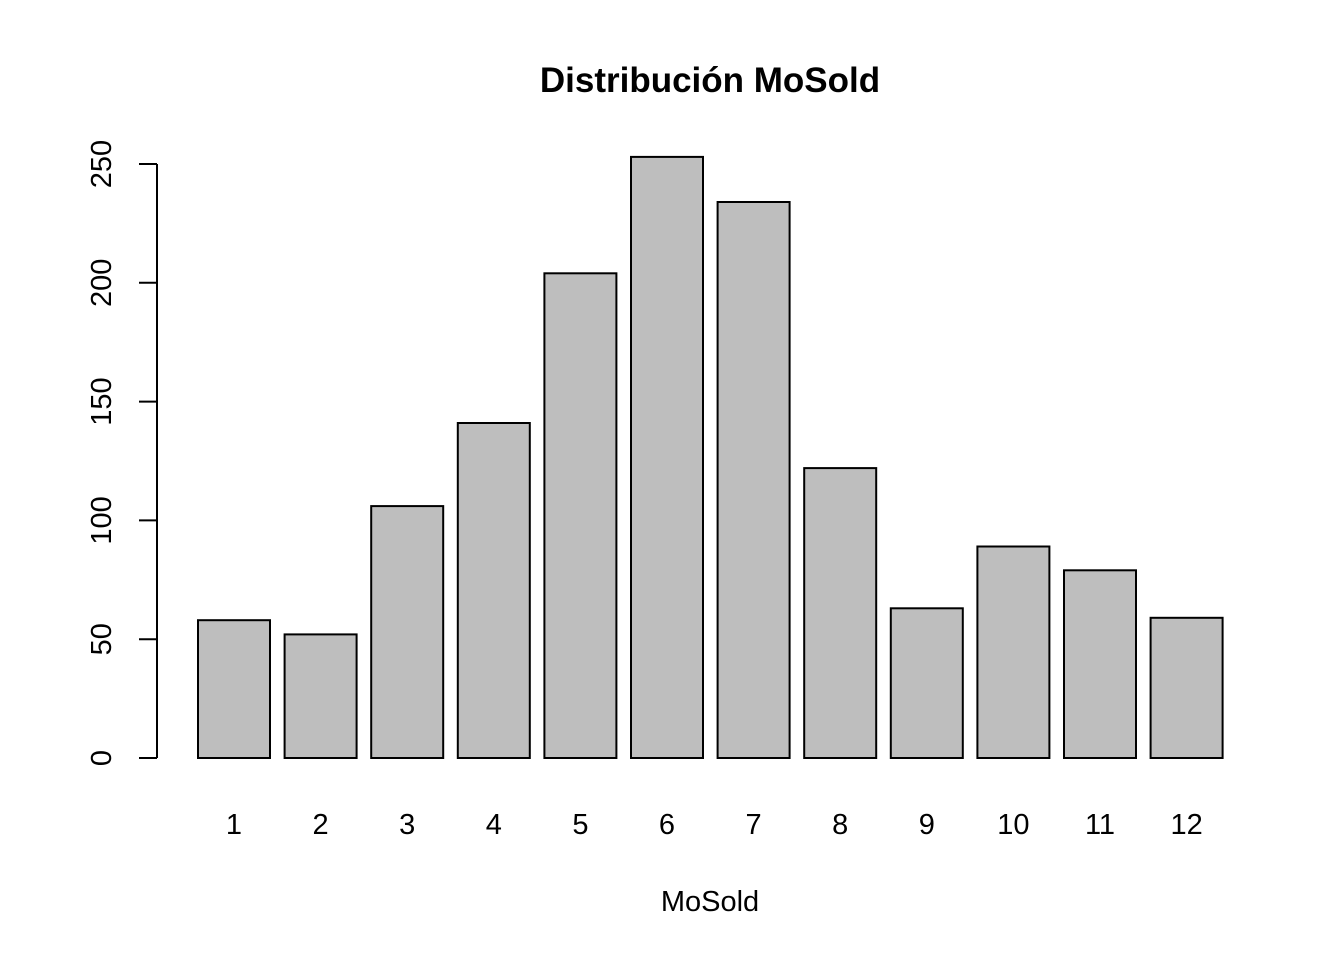  What do you see at coordinates (407, 825) in the screenshot?
I see `x-tick-label-3: 3` at bounding box center [407, 825].